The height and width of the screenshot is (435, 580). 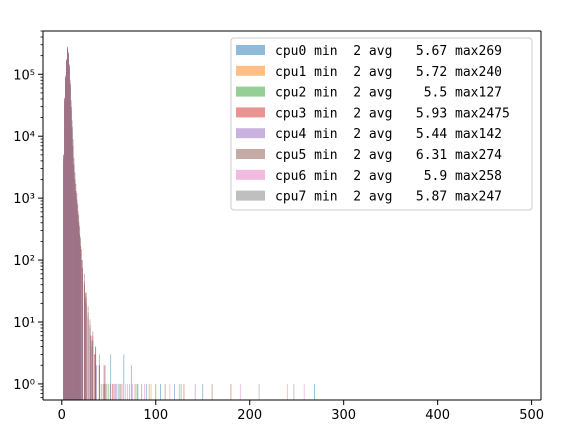 What do you see at coordinates (388, 176) in the screenshot?
I see `legend-label: cpu6 min 2 avg 5.9 max258` at bounding box center [388, 176].